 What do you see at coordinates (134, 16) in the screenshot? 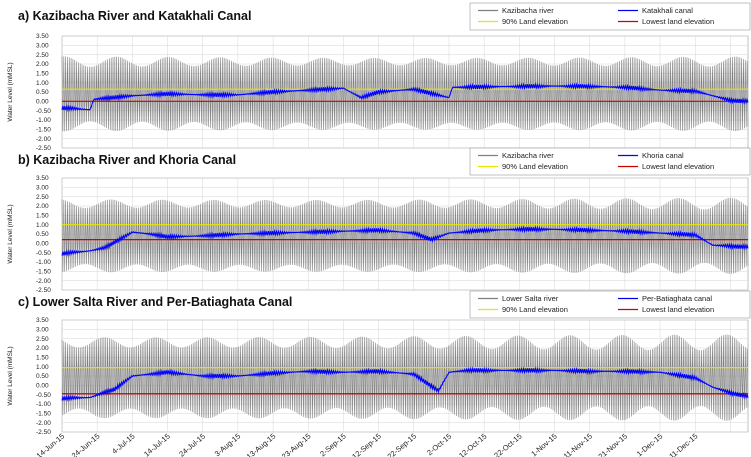
I see `chart-title: a) Kazibacha River and Katakhali Canal` at bounding box center [134, 16].